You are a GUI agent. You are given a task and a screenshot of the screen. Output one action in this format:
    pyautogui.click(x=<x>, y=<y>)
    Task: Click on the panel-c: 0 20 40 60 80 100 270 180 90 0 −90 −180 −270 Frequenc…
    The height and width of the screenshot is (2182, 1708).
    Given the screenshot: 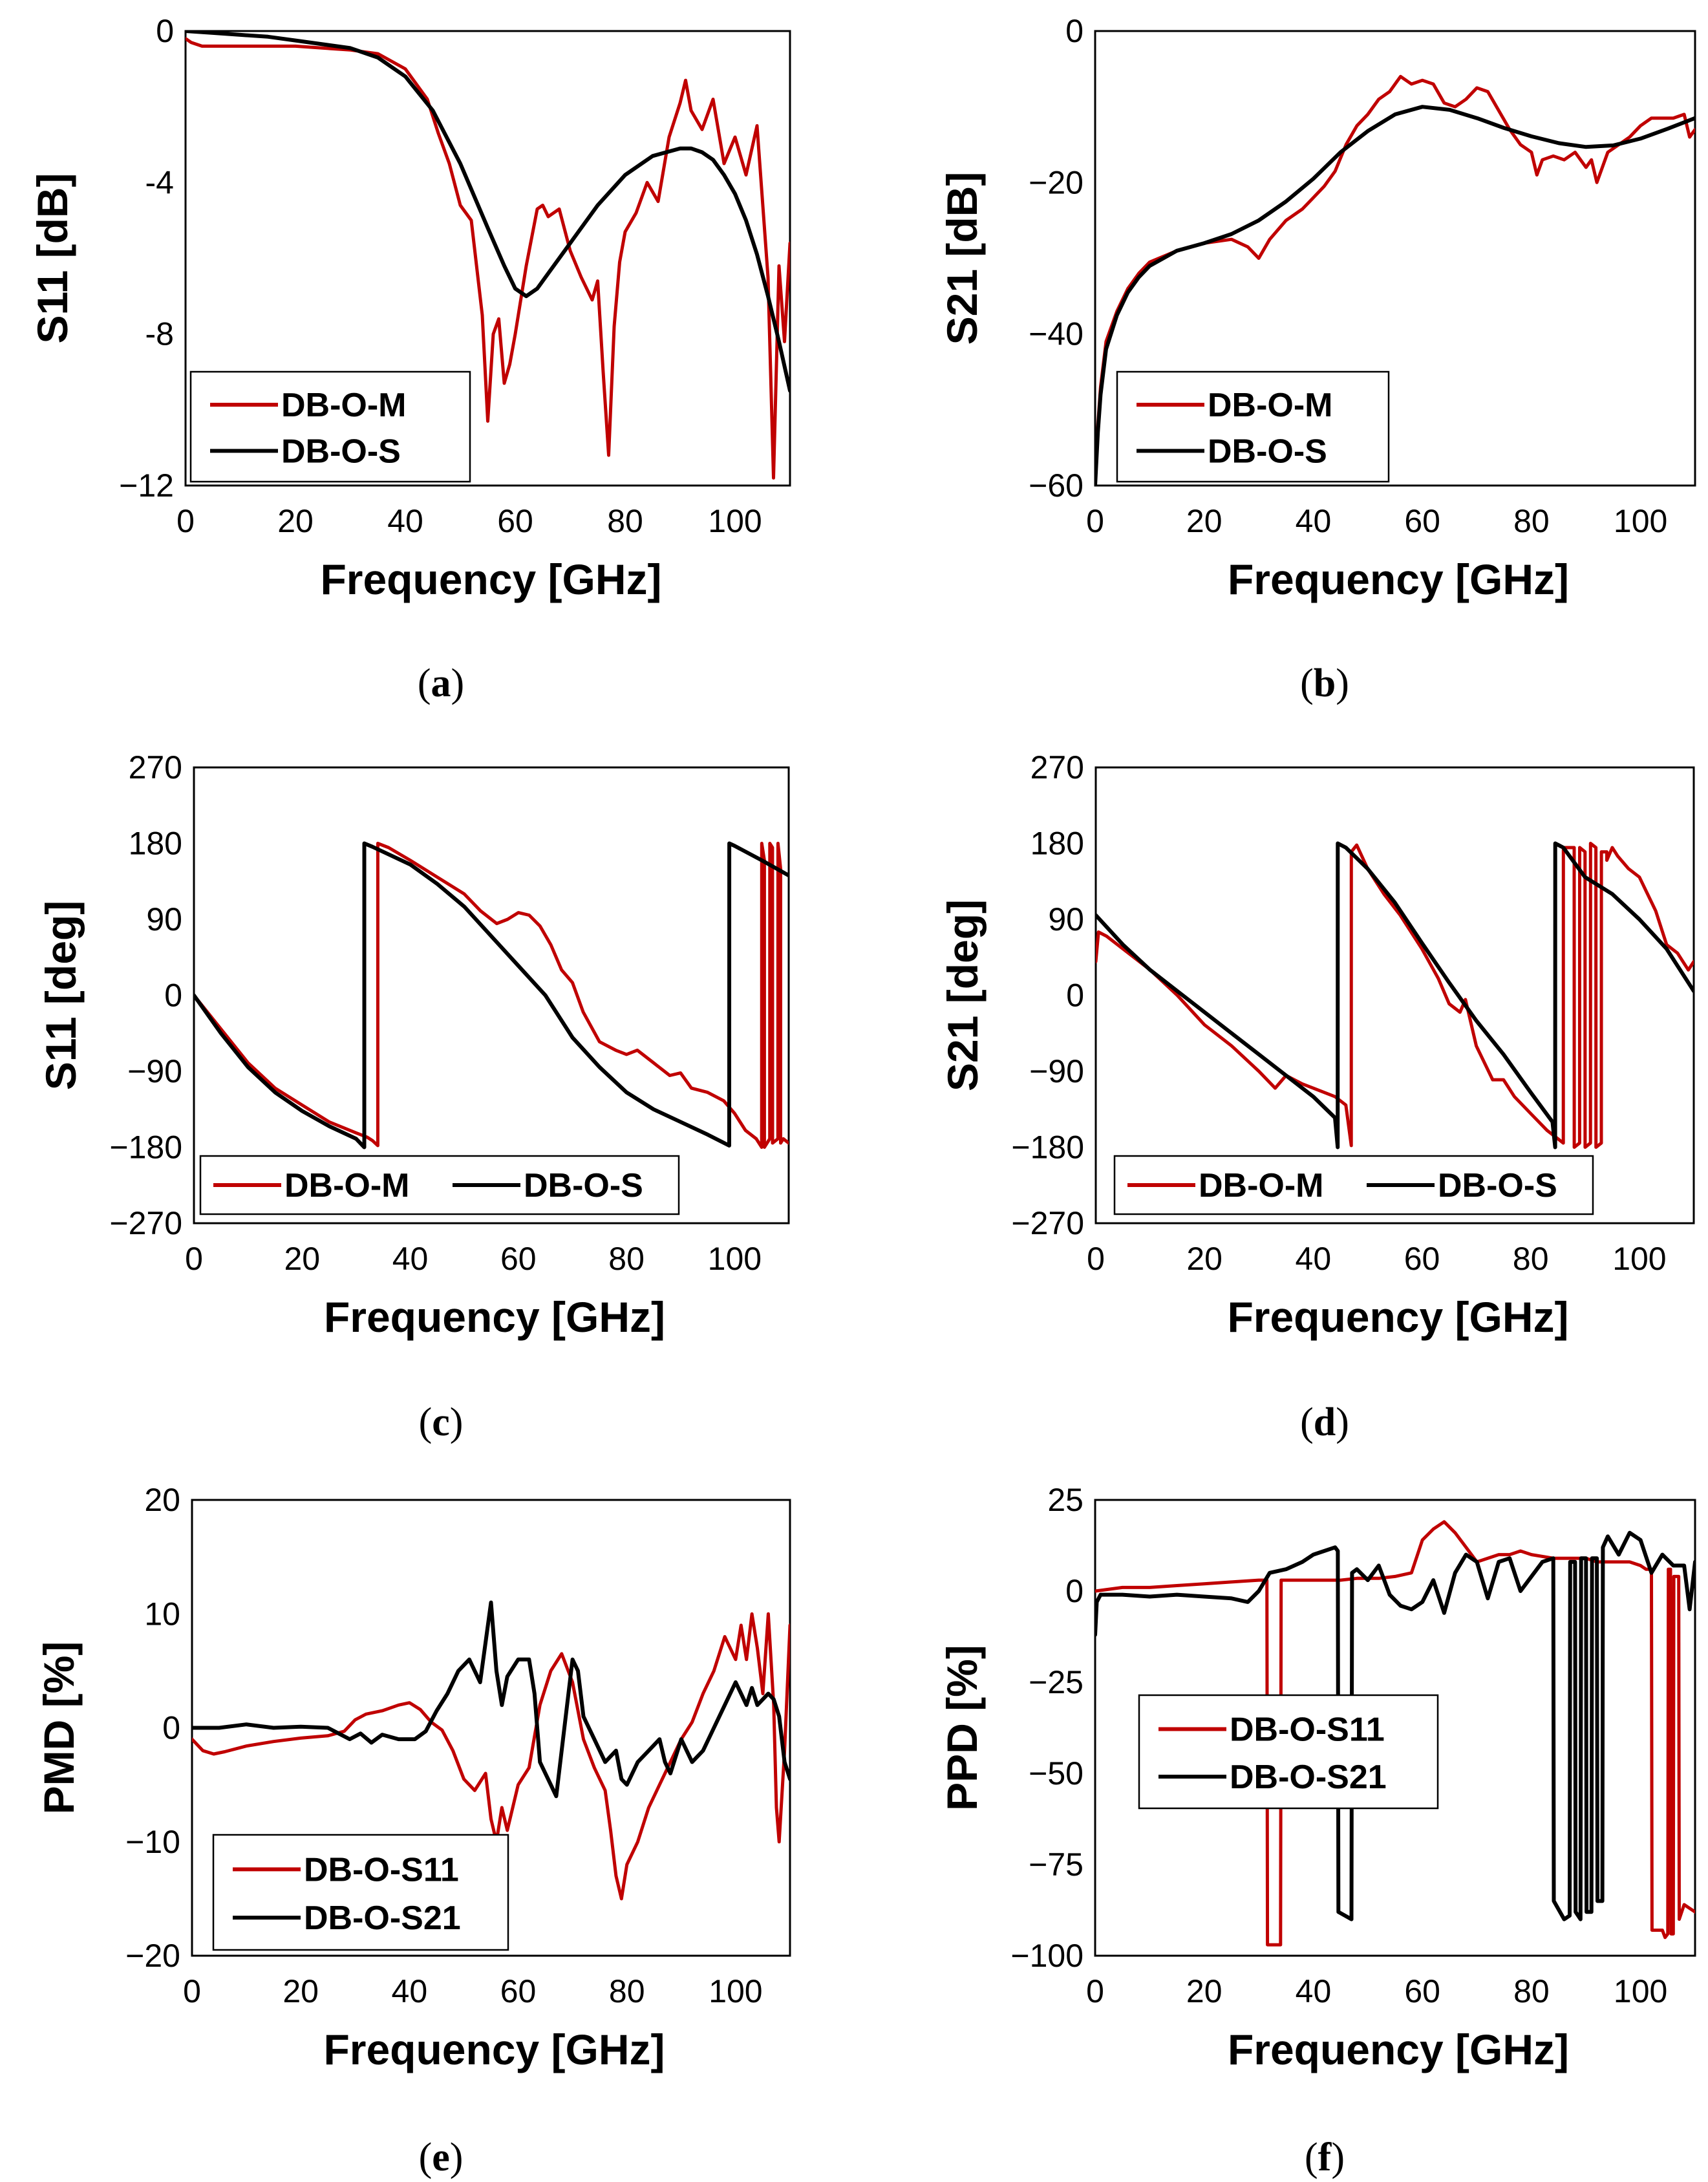 What is the action you would take?
    pyautogui.click(x=413, y=1045)
    